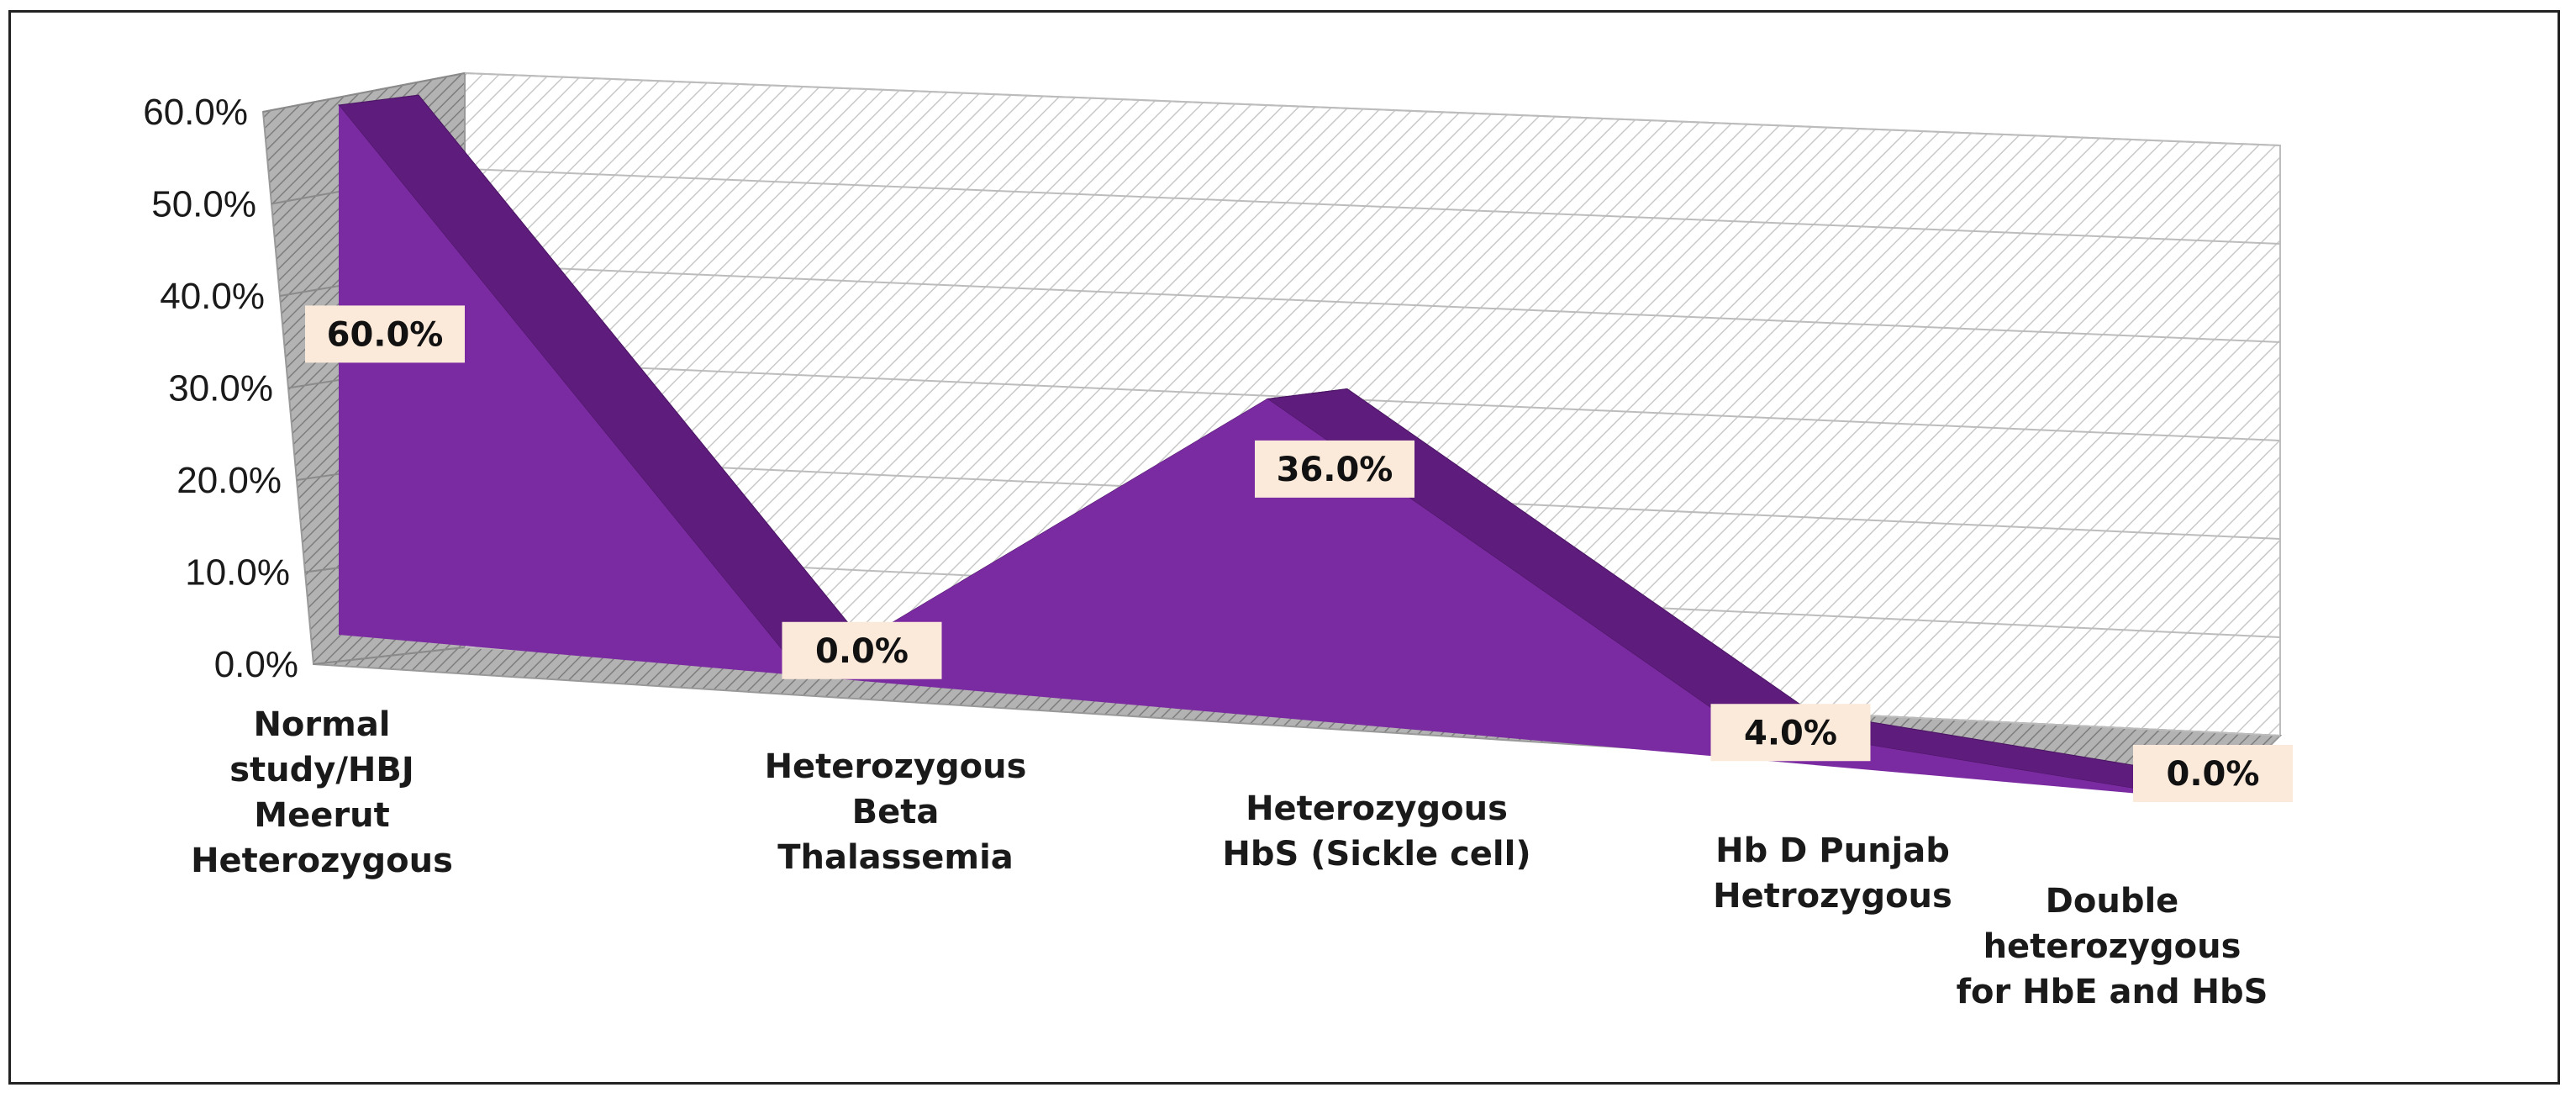  What do you see at coordinates (203, 204) in the screenshot?
I see `y-tick-label: 50.0%` at bounding box center [203, 204].